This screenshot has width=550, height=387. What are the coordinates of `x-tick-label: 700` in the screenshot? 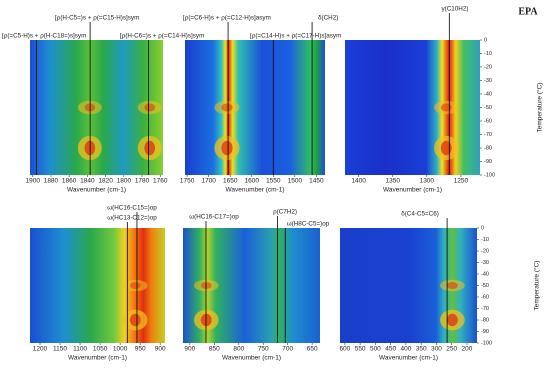 It's located at (287, 349).